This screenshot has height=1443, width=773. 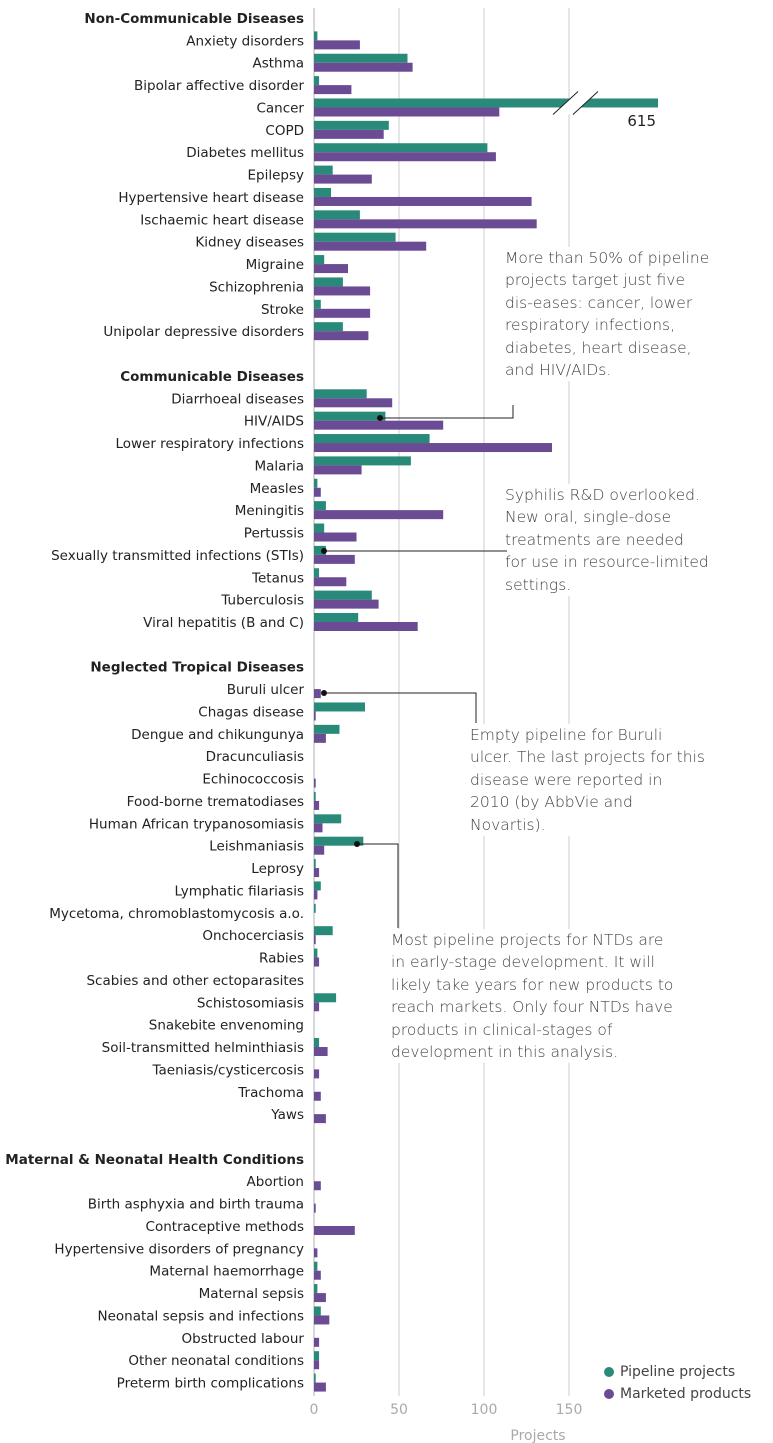 I want to click on category-label: Taeniasis/cysticercosis, so click(x=227, y=1070).